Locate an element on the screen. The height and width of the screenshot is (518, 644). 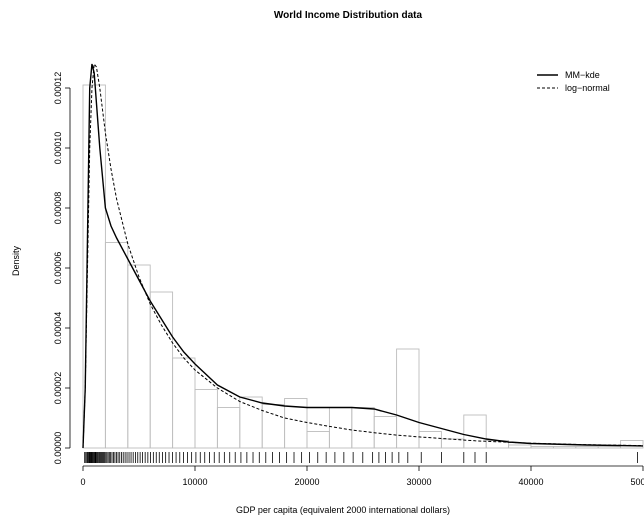
y-axis-label: Density is located at coordinates (16, 260).